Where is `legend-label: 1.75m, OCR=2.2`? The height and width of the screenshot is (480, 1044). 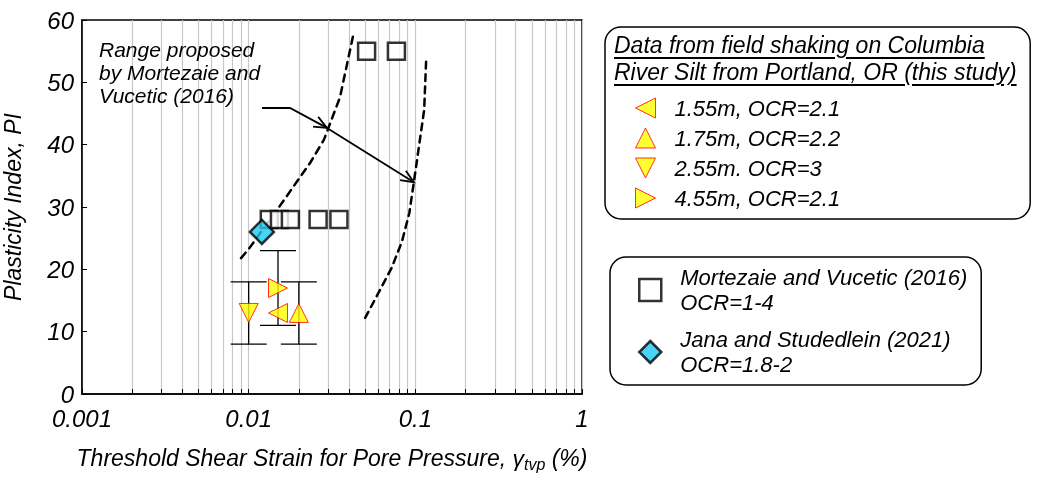 legend-label: 1.75m, OCR=2.2 is located at coordinates (757, 138).